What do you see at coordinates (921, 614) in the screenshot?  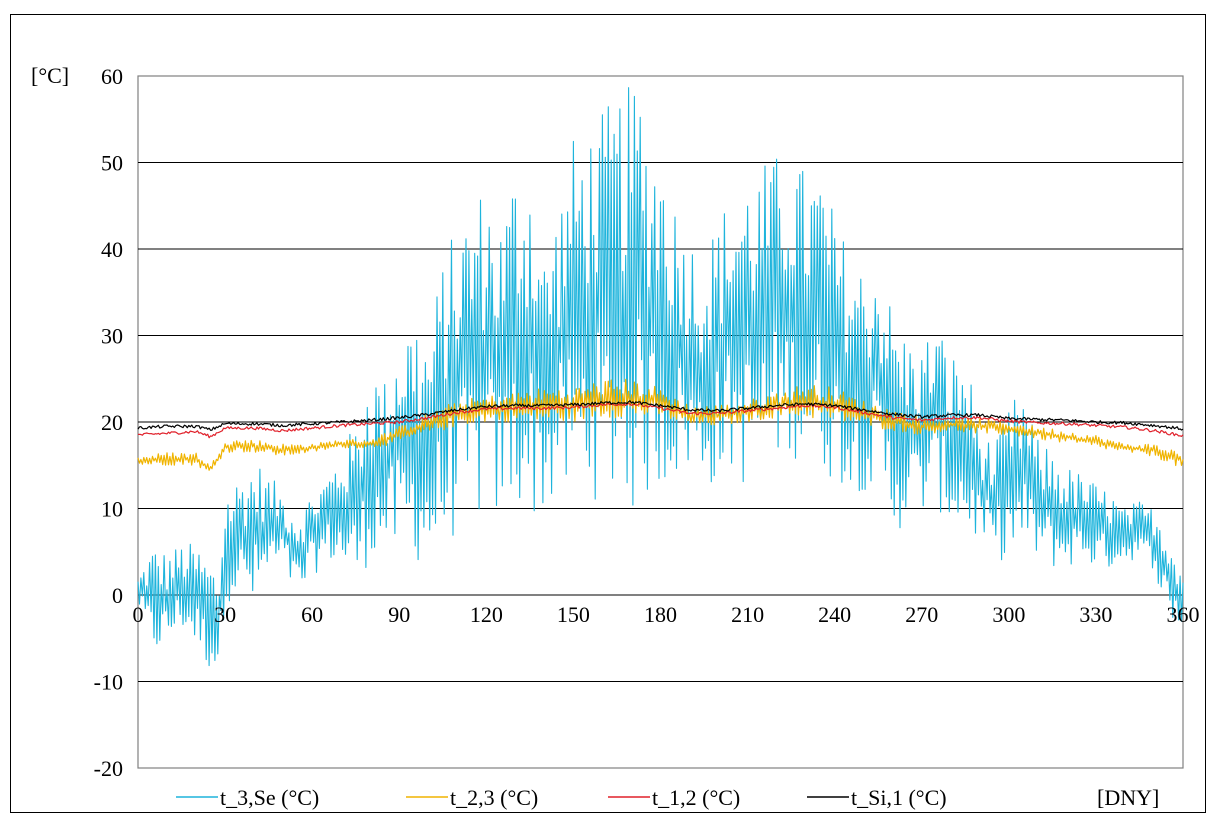 I see `x-tick-label: 270` at bounding box center [921, 614].